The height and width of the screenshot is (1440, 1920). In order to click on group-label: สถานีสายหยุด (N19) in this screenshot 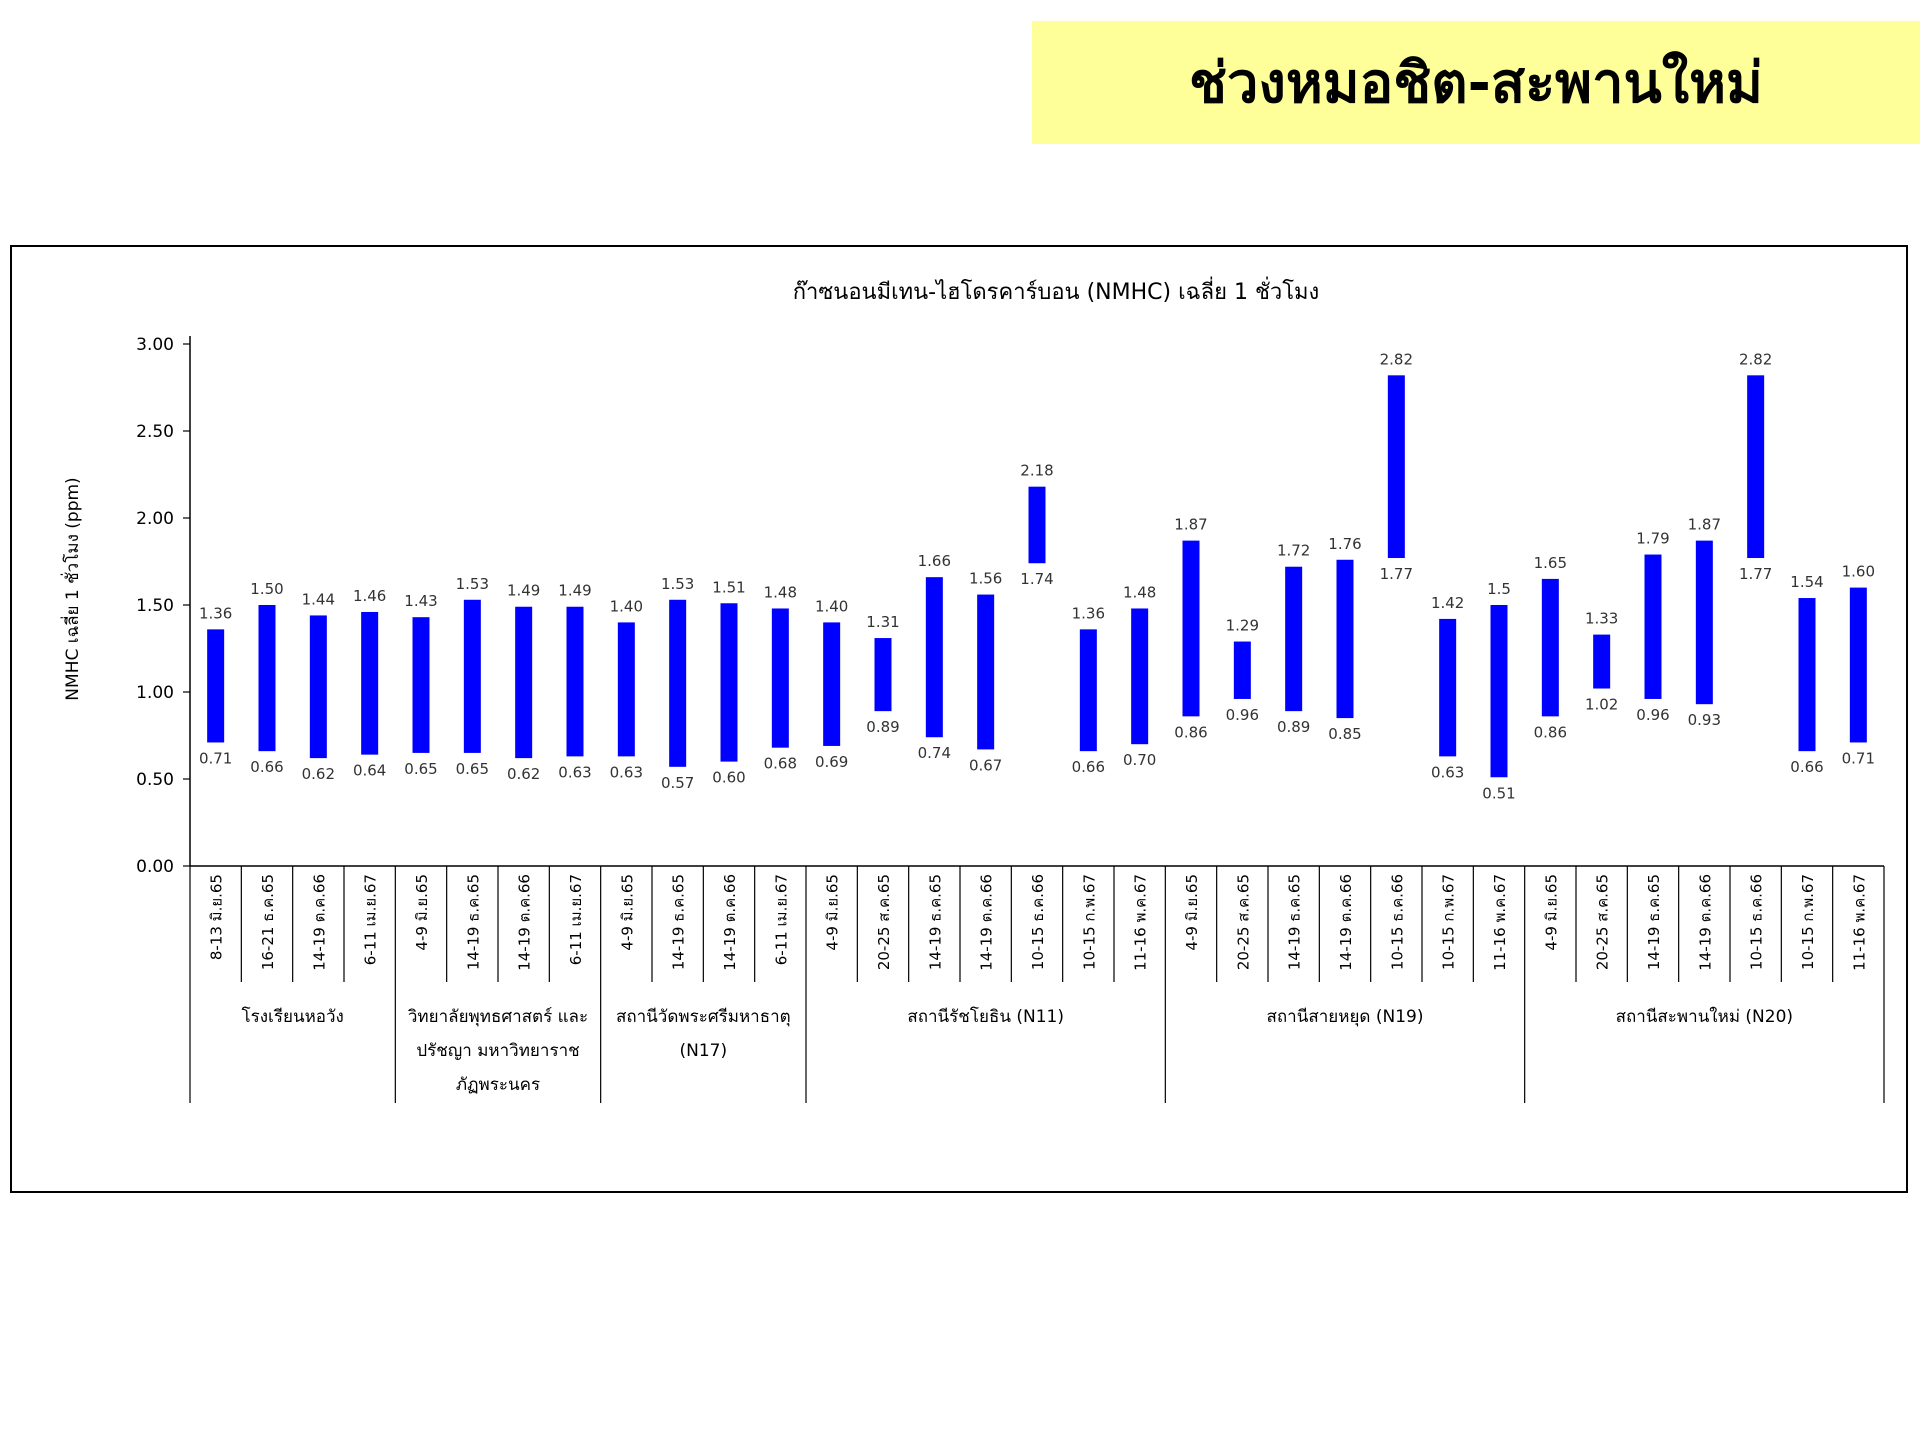, I will do `click(1345, 1017)`.